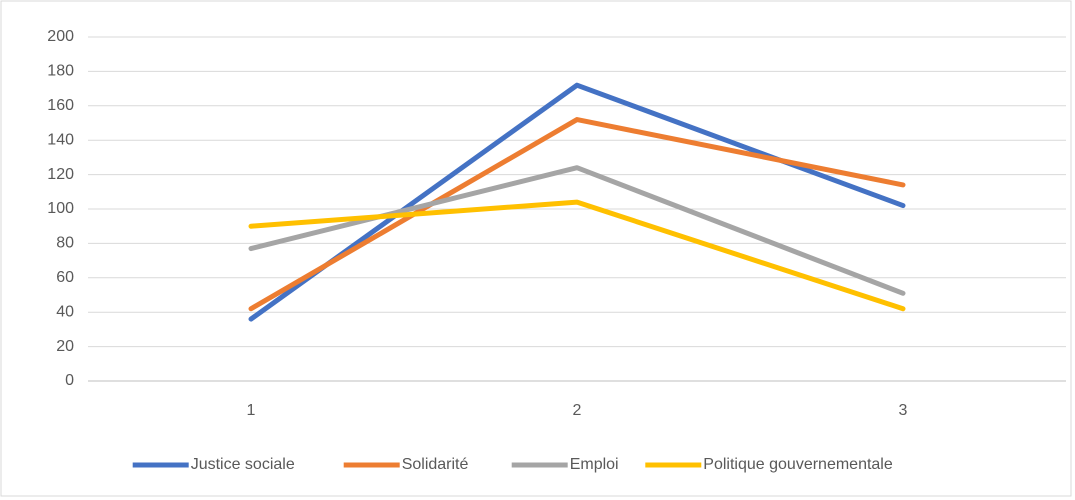 The width and height of the screenshot is (1075, 500). Describe the element at coordinates (594, 464) in the screenshot. I see `legend-label: Emploi` at that location.